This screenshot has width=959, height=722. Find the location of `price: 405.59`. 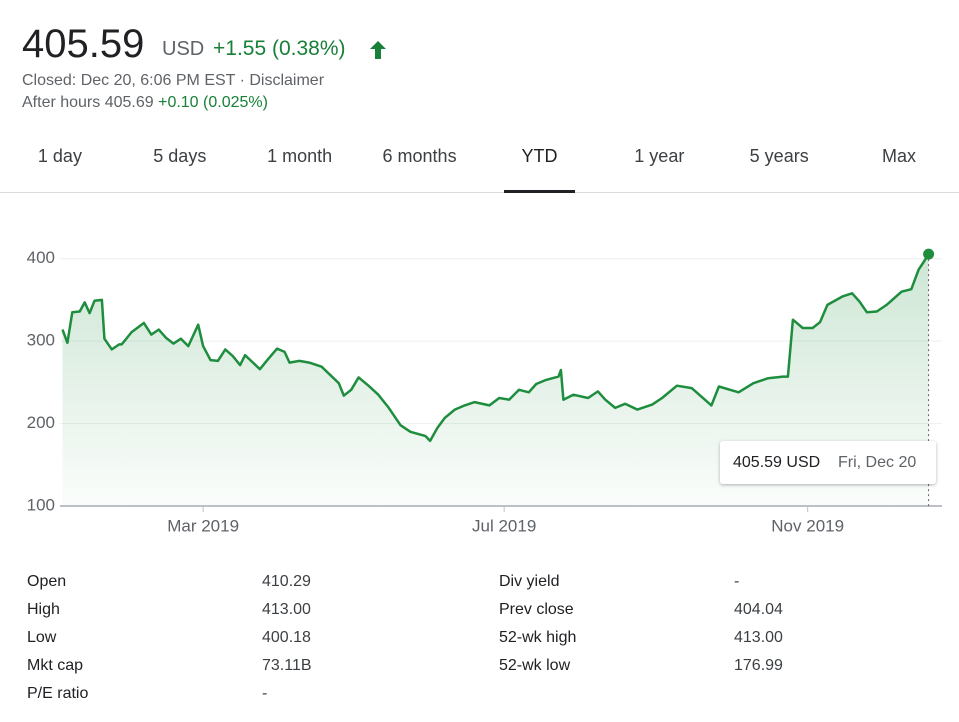

price: 405.59 is located at coordinates (83, 44).